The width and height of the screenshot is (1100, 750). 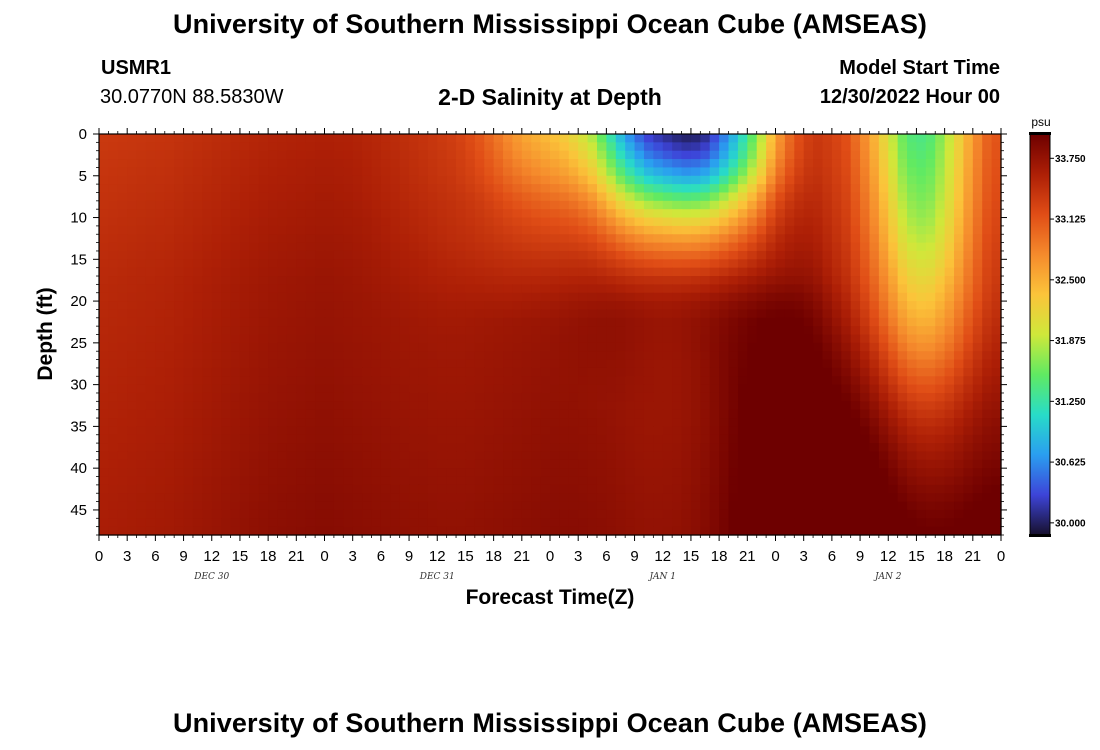 What do you see at coordinates (353, 556) in the screenshot?
I see `x-tick-label: 3` at bounding box center [353, 556].